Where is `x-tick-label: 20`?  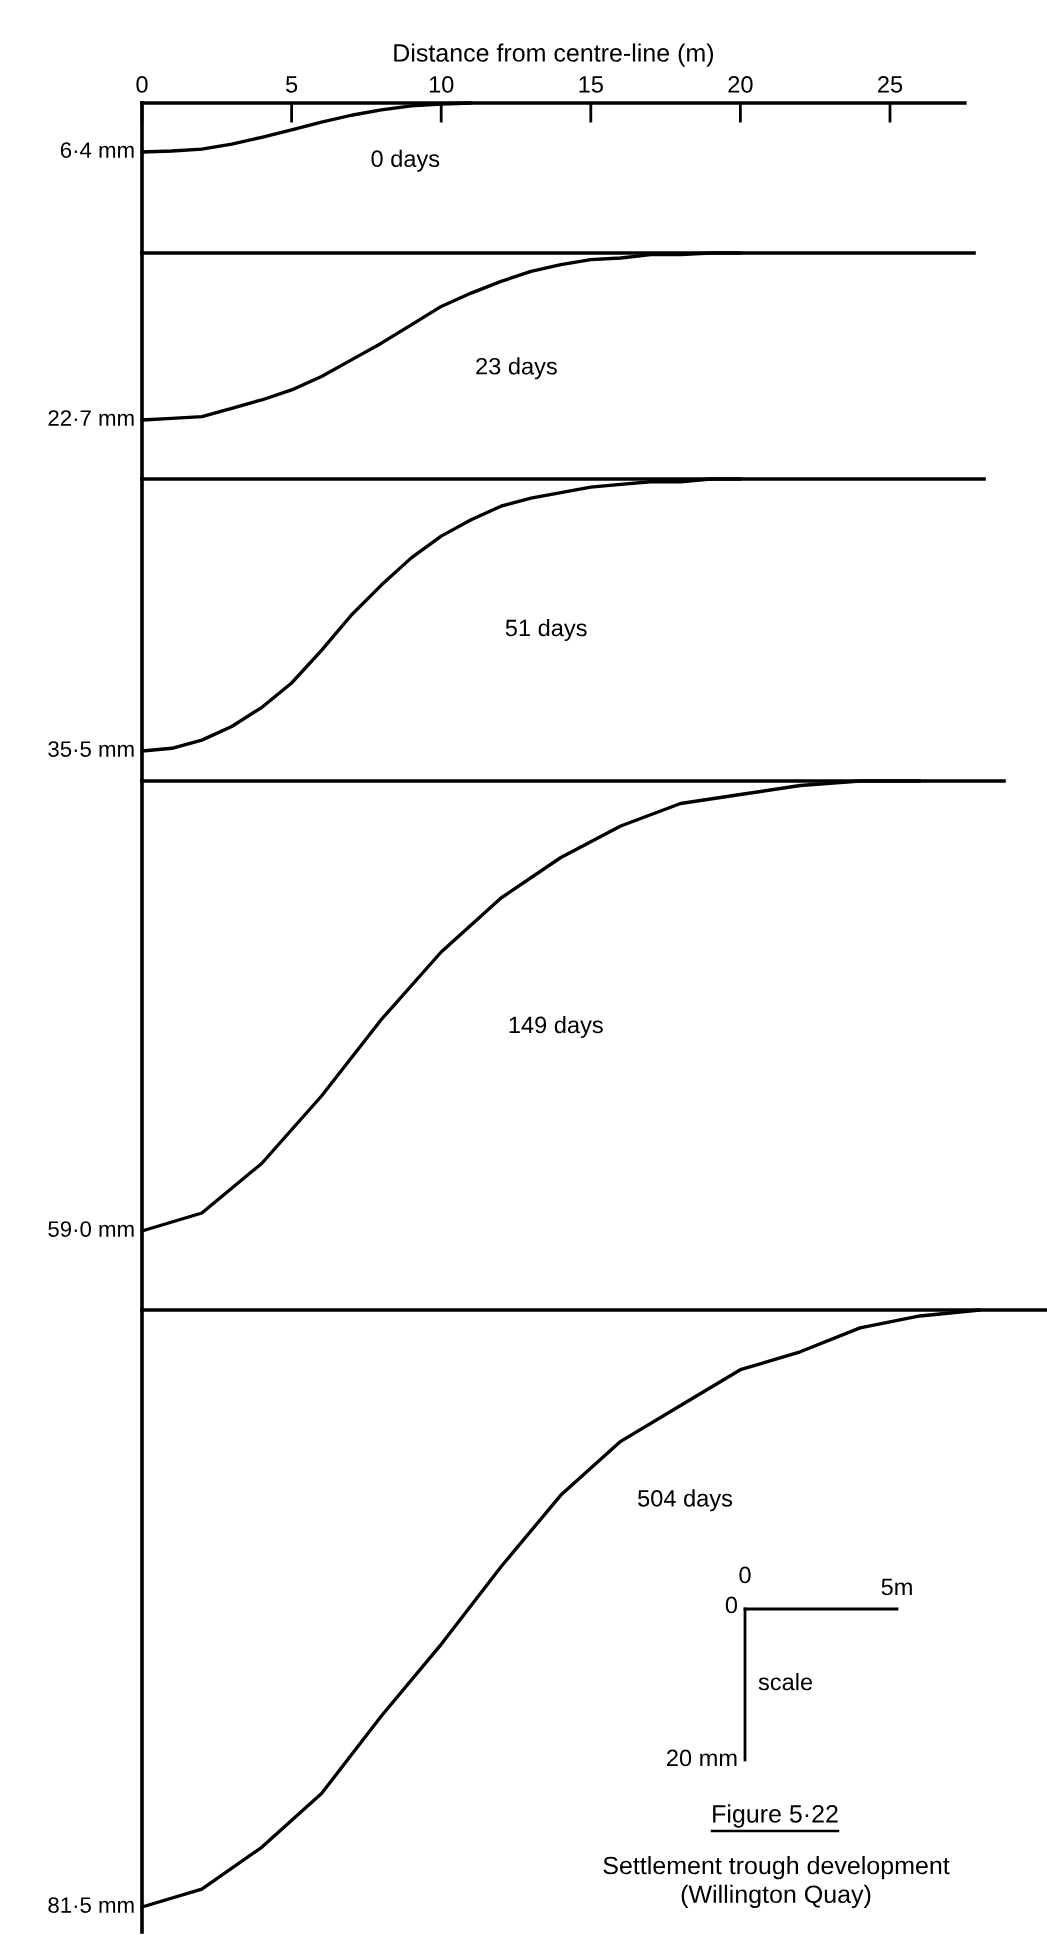 x-tick-label: 20 is located at coordinates (740, 84).